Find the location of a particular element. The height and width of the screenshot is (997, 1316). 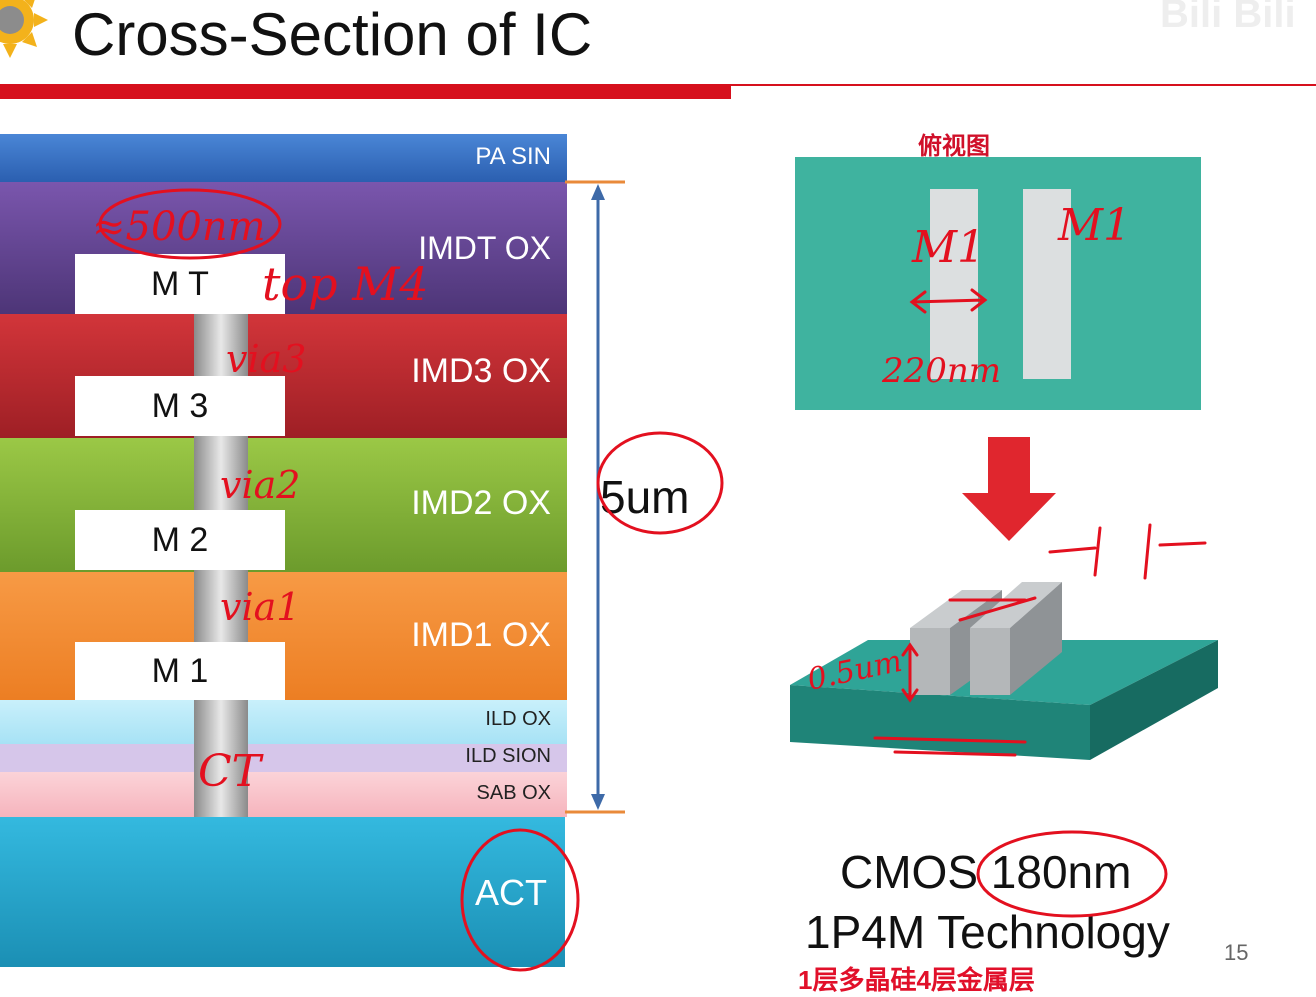

metal-top: M T is located at coordinates (180, 284).